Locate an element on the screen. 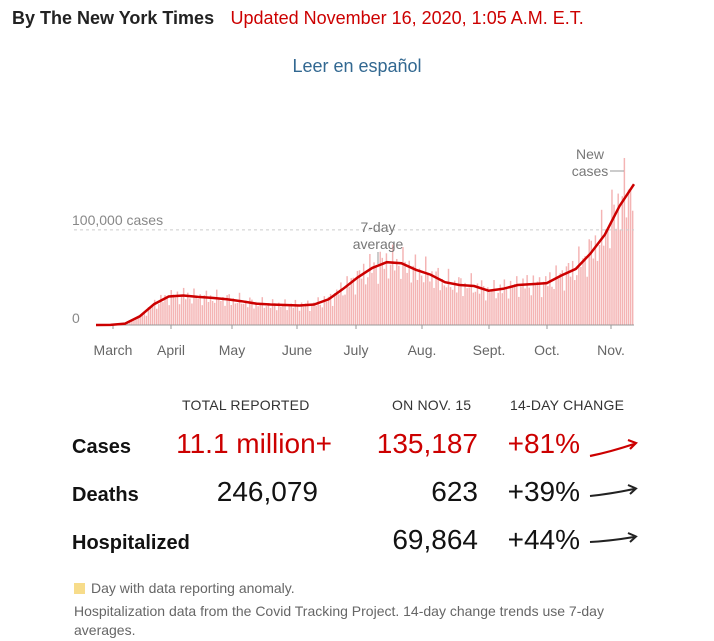 This screenshot has height=641, width=714. cases-total: 11.1 million+ is located at coordinates (254, 443).